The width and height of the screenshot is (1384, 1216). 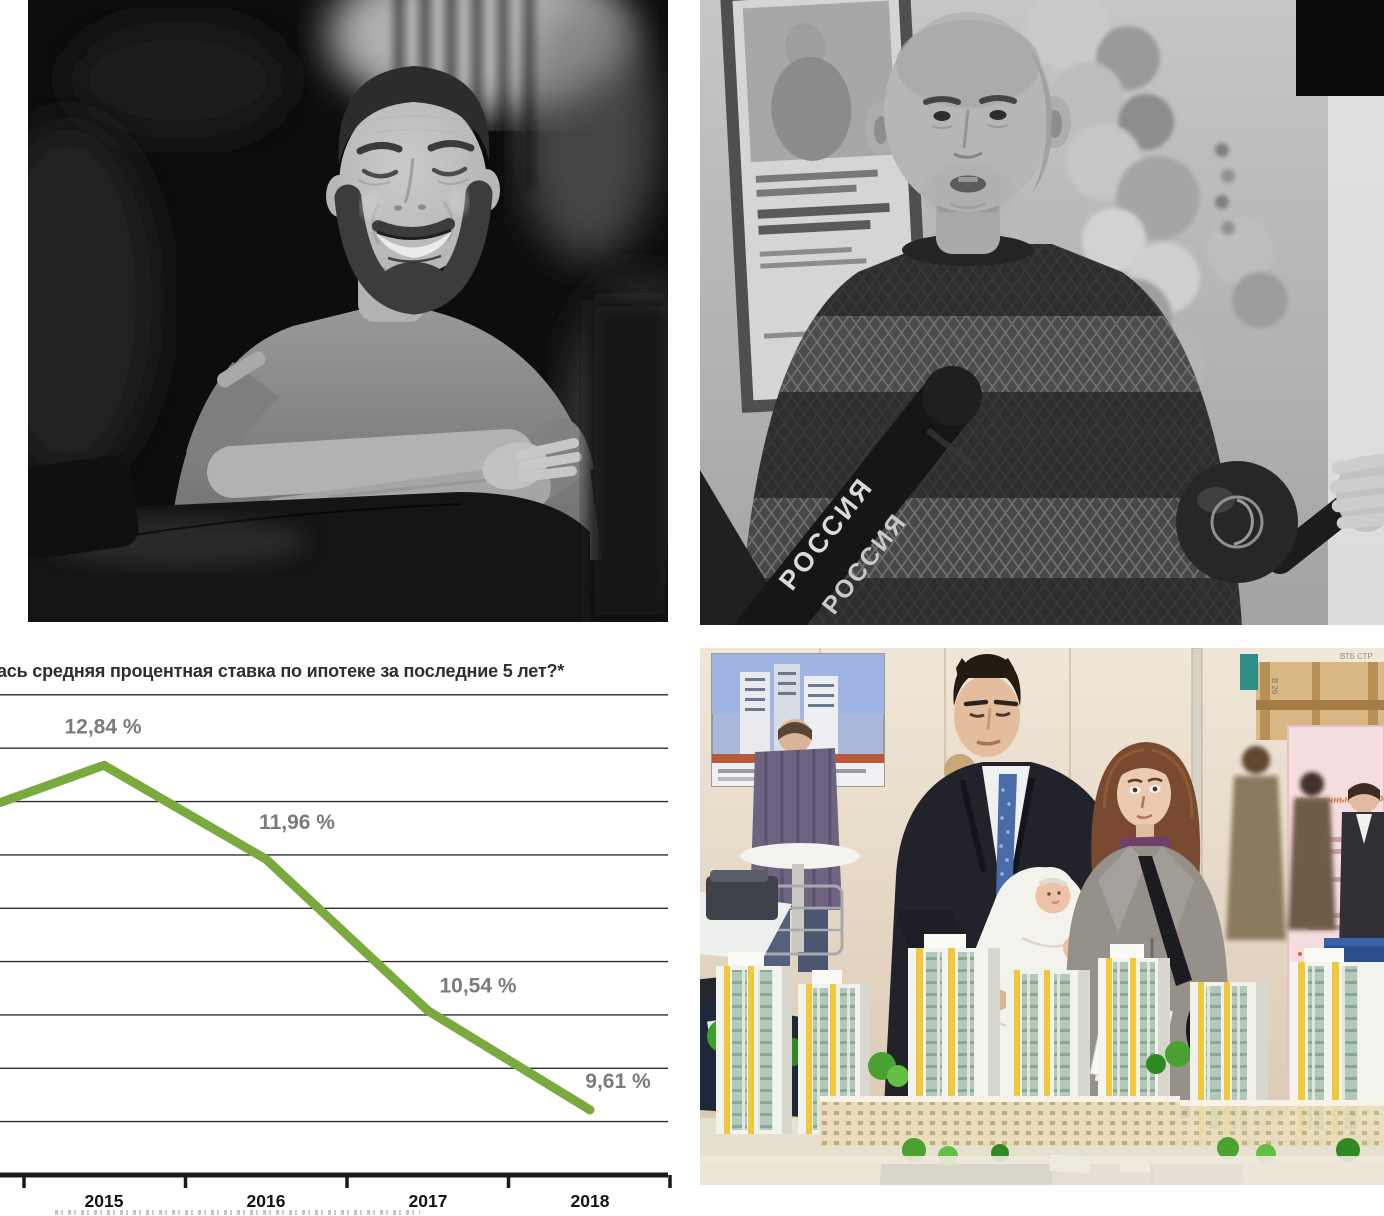 I want to click on data-point-label: 12,84 %, so click(x=102, y=726).